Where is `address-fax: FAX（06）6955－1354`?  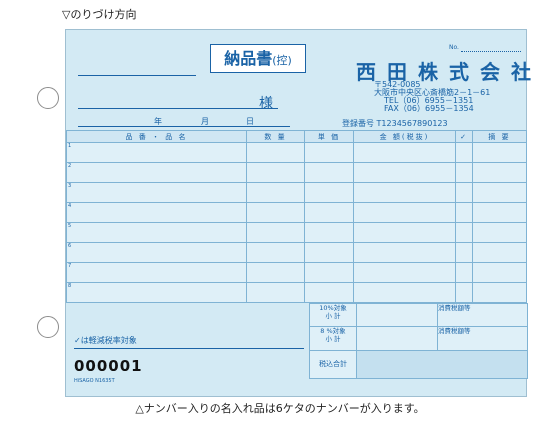 address-fax: FAX（06）6955－1354 is located at coordinates (429, 108).